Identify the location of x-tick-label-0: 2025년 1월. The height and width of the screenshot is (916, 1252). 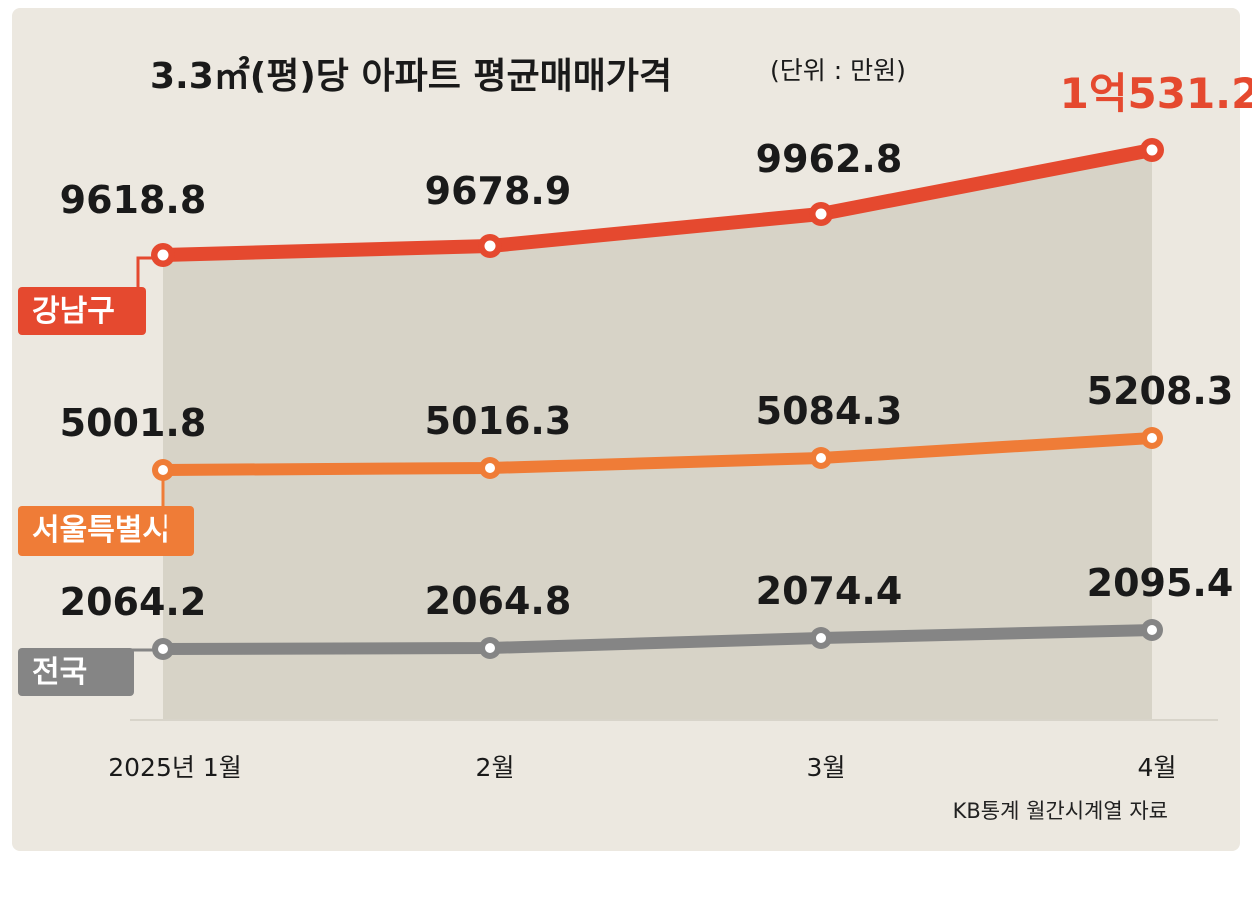
(174, 767).